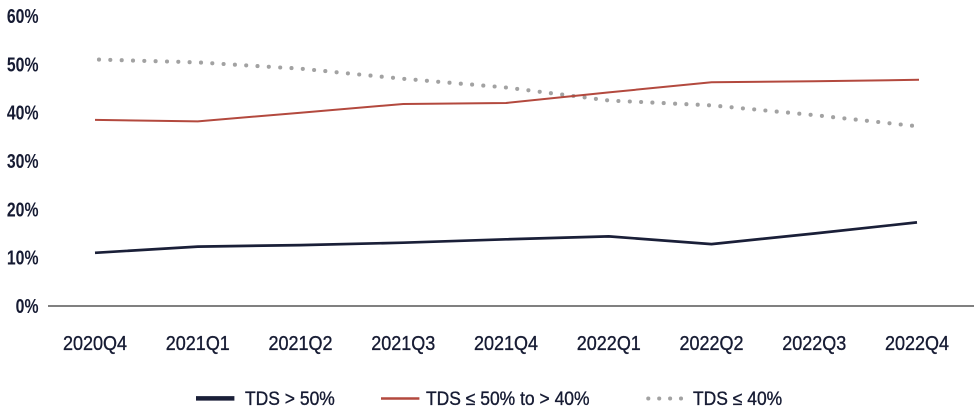  What do you see at coordinates (609, 344) in the screenshot?
I see `svg-text: 2022Q1` at bounding box center [609, 344].